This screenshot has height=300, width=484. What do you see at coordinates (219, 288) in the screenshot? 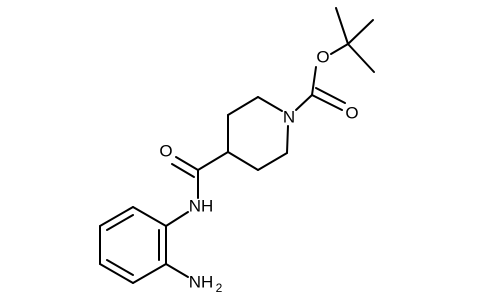
I see `atom-subscript: 2` at bounding box center [219, 288].